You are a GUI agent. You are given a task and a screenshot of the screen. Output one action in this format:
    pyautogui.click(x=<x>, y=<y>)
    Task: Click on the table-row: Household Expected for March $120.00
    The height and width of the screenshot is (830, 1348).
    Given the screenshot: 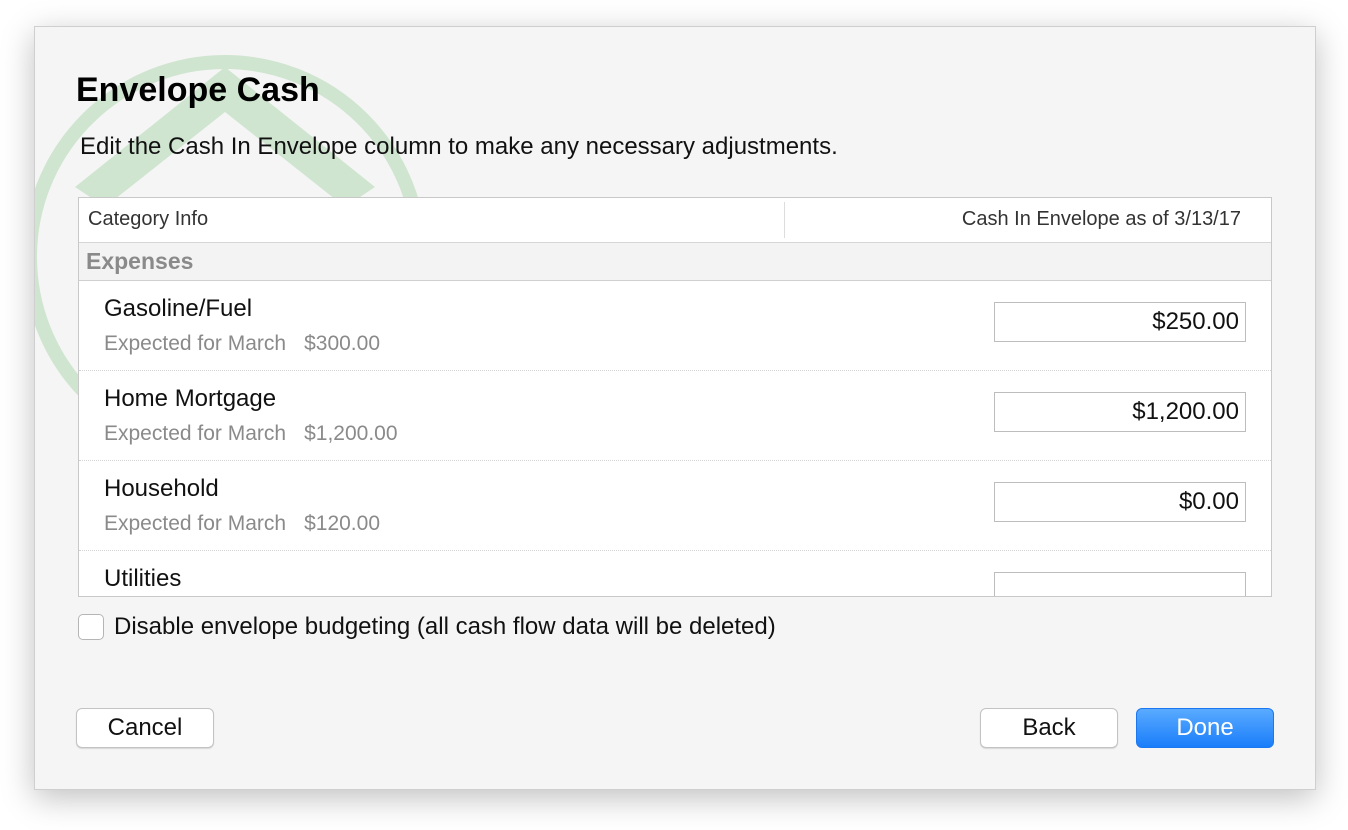 What is the action you would take?
    pyautogui.click(x=675, y=506)
    